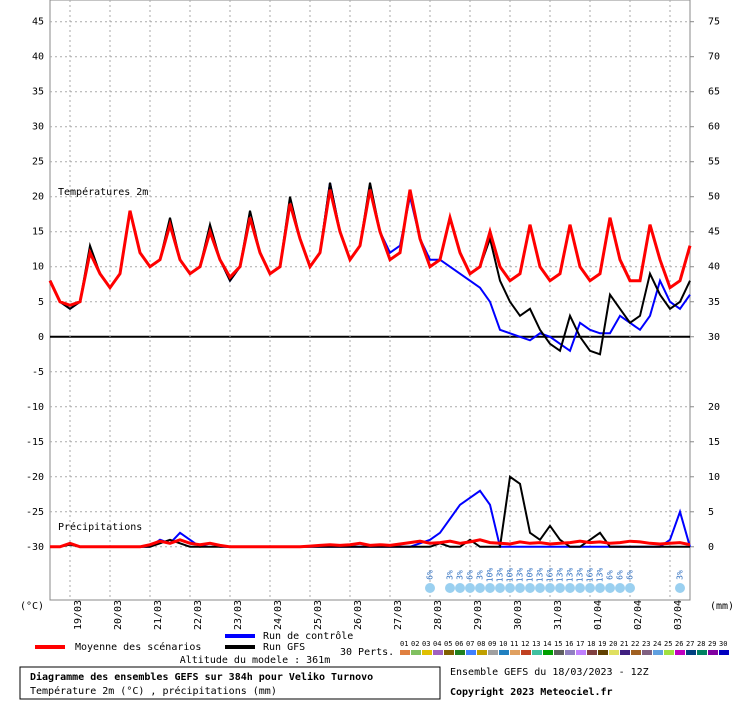 The height and width of the screenshot is (704, 740). I want to click on x-tick-label: 21/03, so click(158, 615).